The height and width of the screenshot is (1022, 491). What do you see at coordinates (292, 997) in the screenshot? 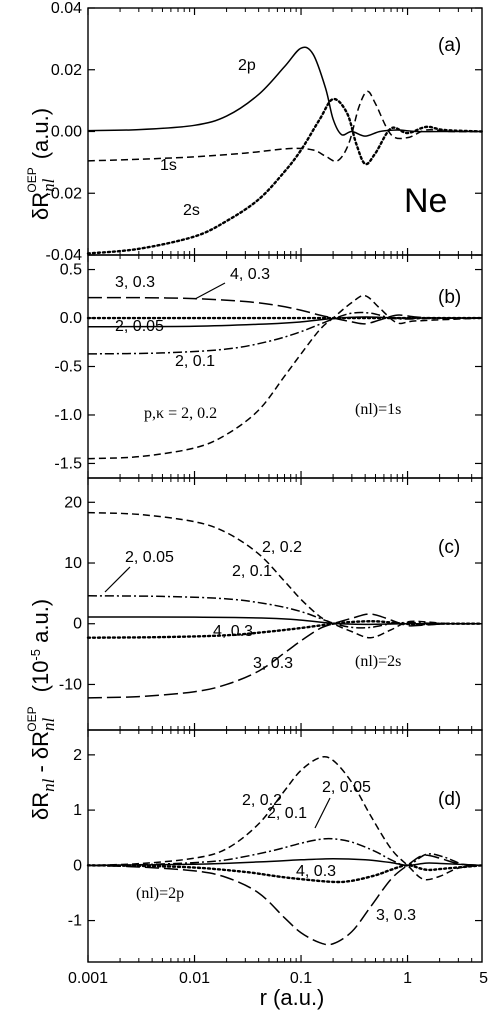
I see `x-axis-title: r (a.u.)` at bounding box center [292, 997].